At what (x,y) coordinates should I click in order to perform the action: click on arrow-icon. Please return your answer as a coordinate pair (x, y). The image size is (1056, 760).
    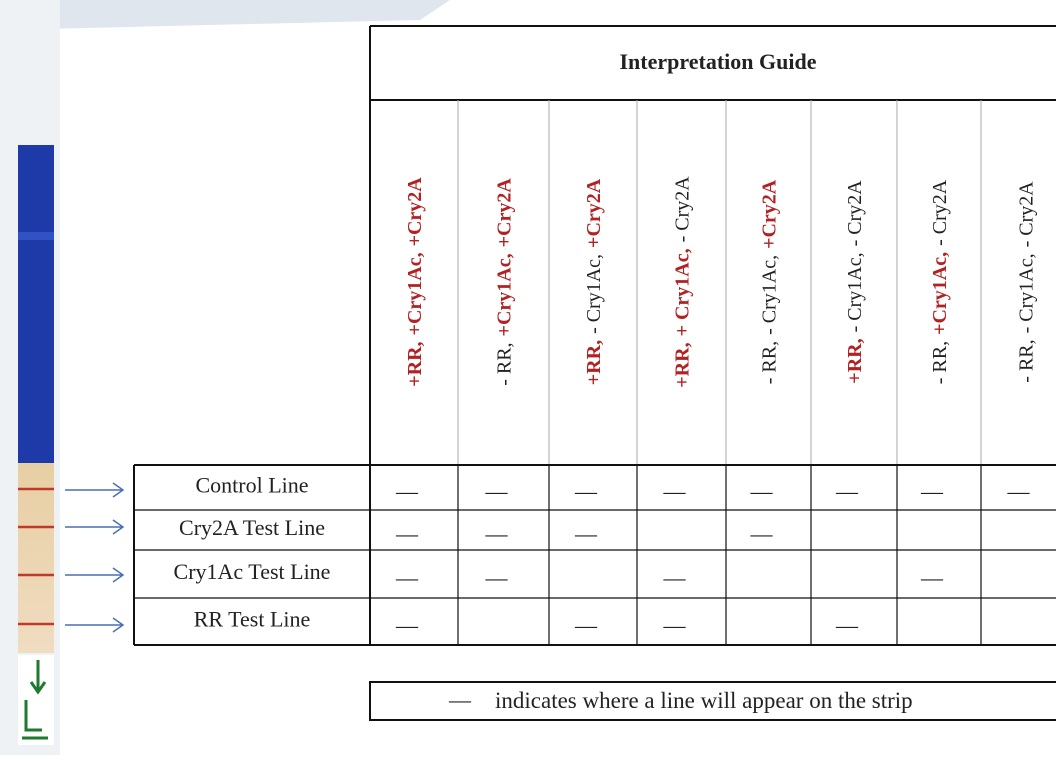
    Looking at the image, I should click on (35, 700).